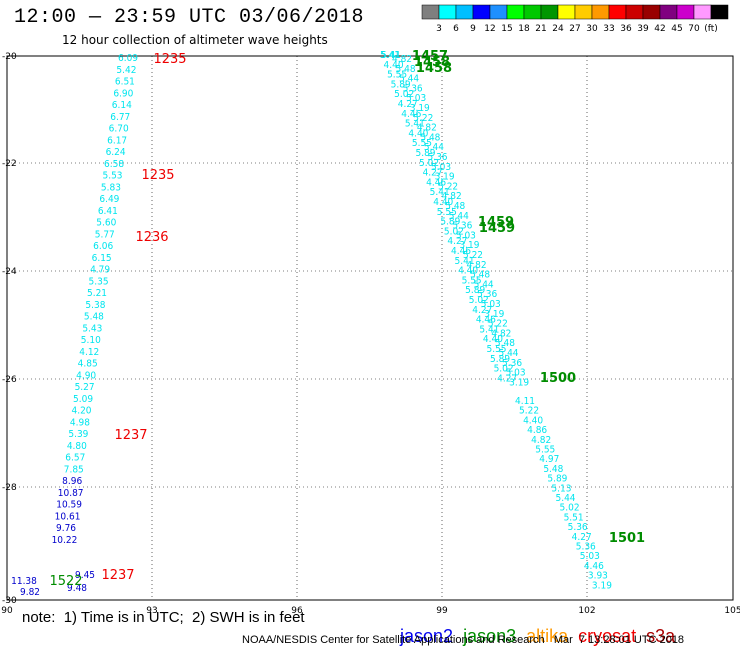 Image resolution: width=740 pixels, height=650 pixels. Describe the element at coordinates (126, 70) in the screenshot. I see `swh-value: 5.42` at that location.